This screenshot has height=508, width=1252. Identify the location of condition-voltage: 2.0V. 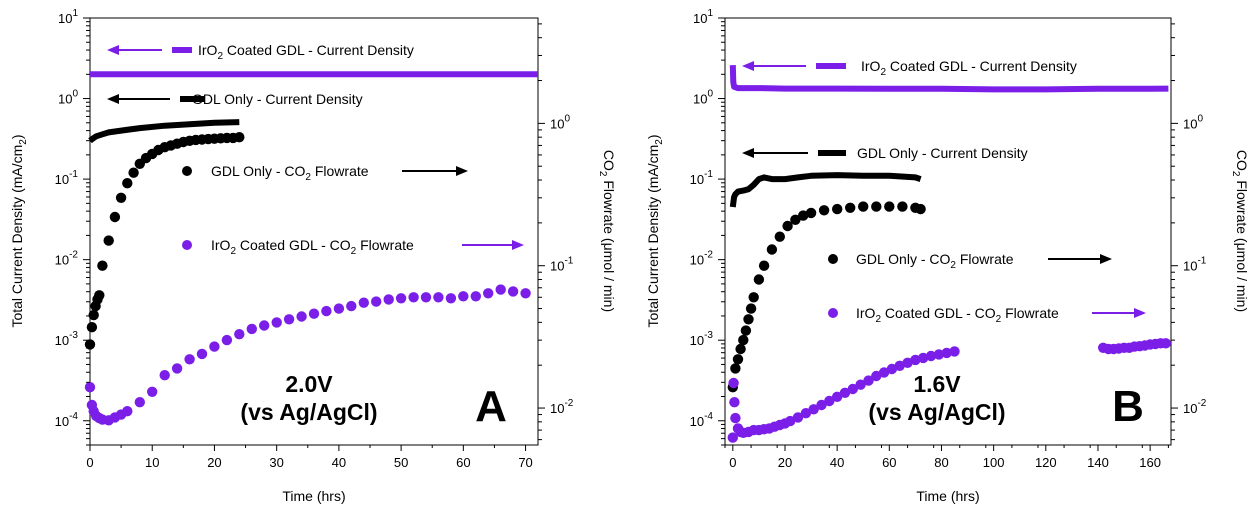
(309, 384).